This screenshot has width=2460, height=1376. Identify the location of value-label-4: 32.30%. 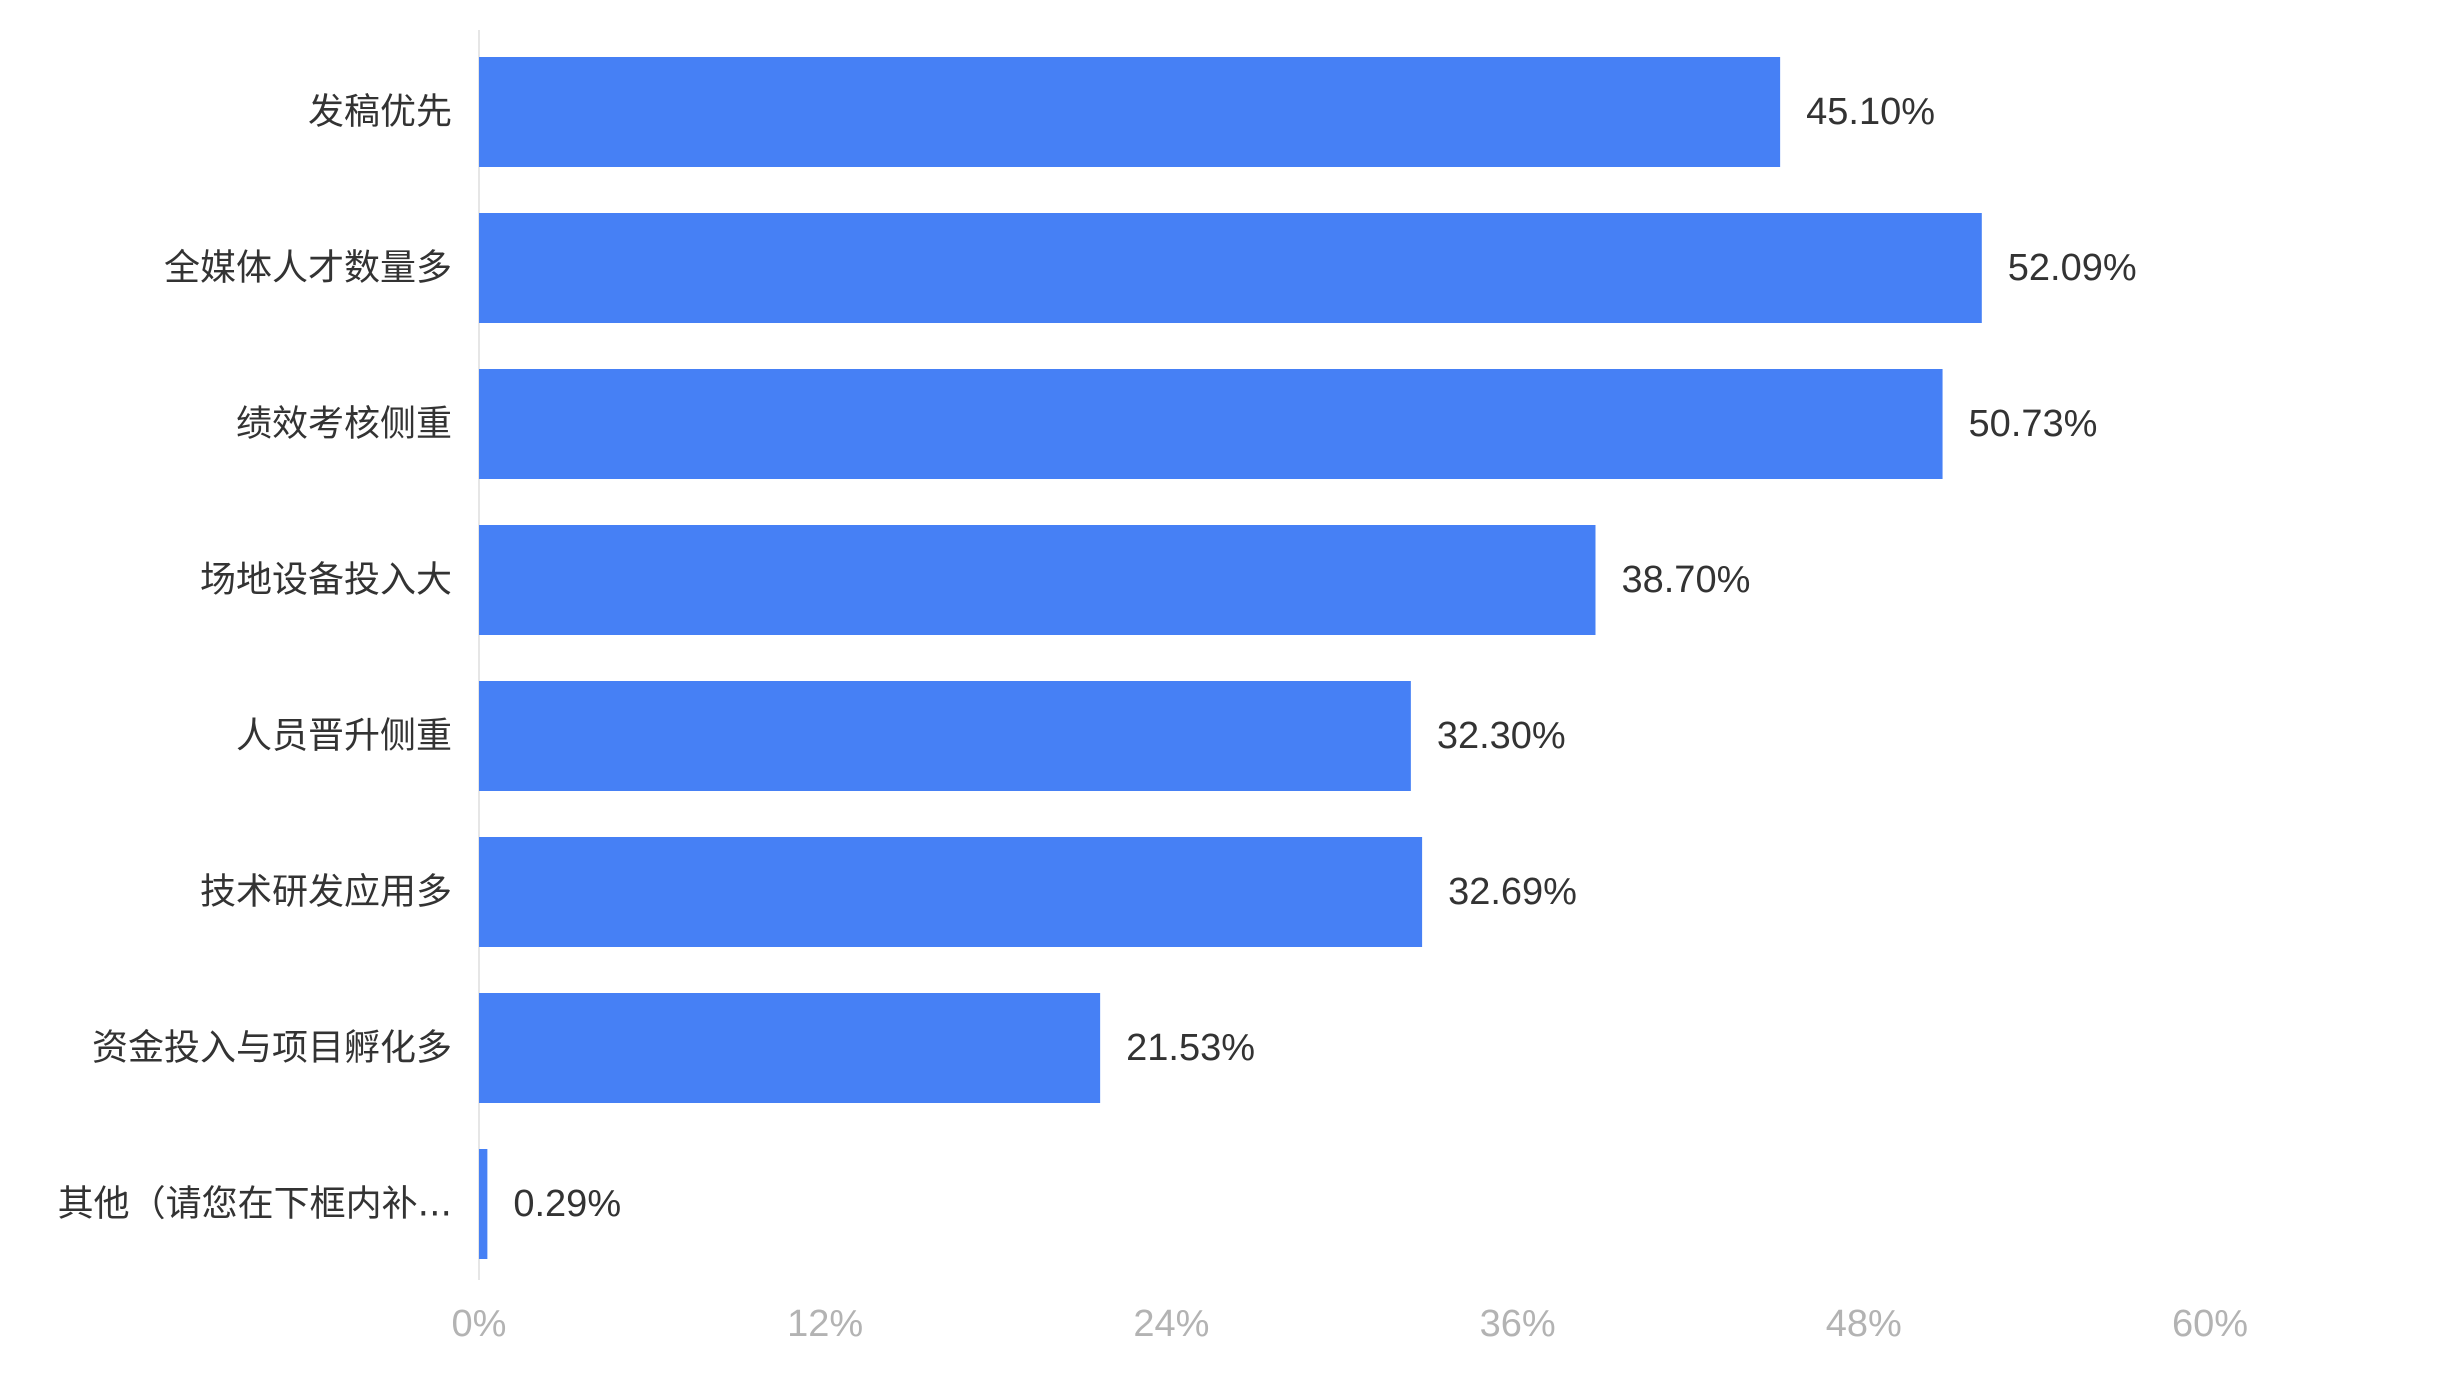
(1501, 736).